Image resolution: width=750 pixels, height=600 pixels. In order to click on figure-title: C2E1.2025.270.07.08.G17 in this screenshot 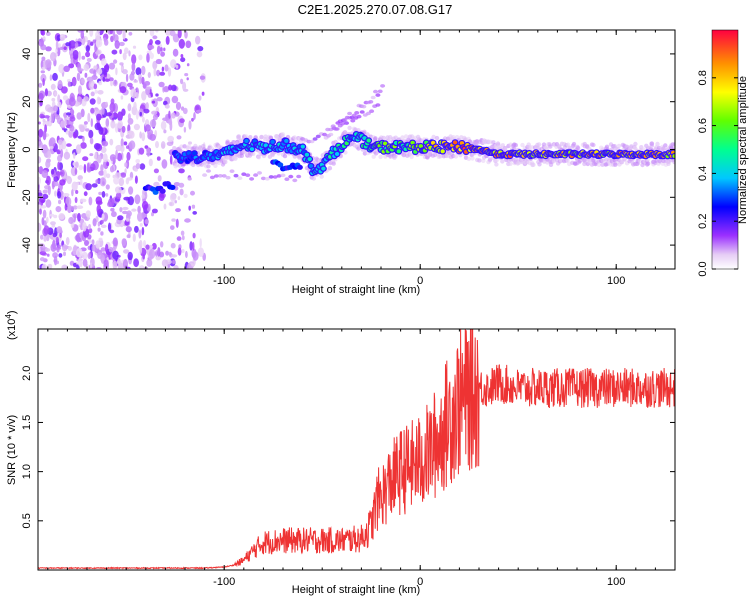, I will do `click(375, 9)`.